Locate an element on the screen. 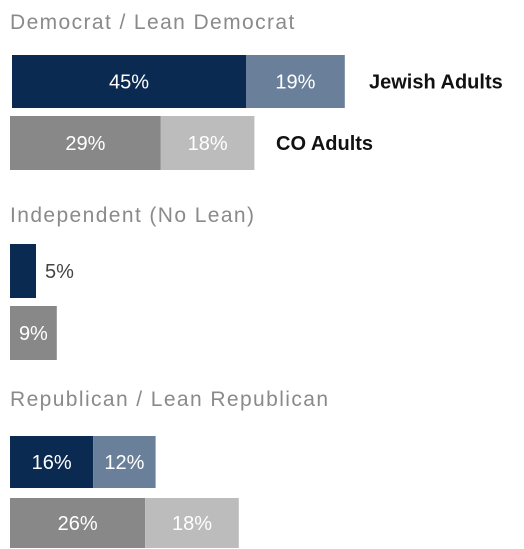 This screenshot has height=549, width=524. data-label: 19% is located at coordinates (295, 83).